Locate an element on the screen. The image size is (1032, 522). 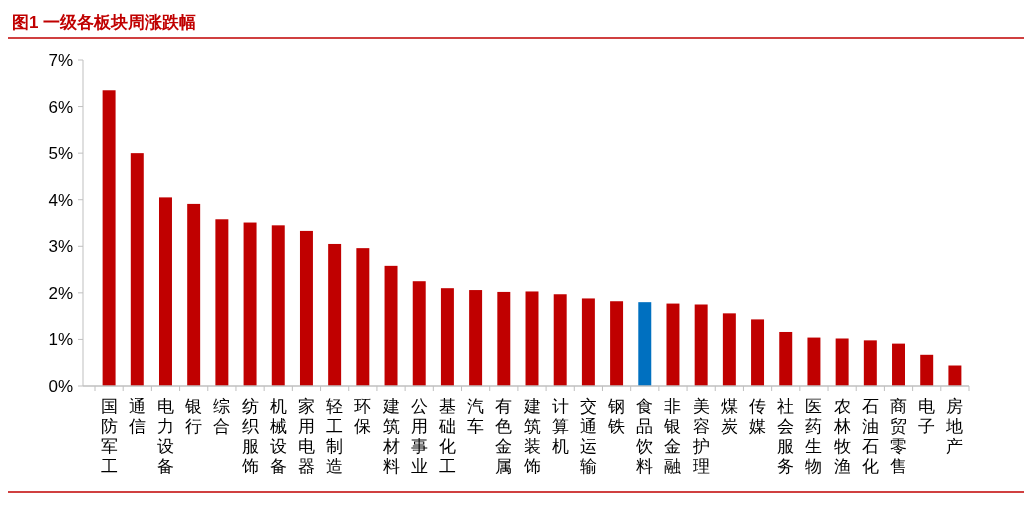
x-tick-label: 轻工制造 is located at coordinates (335, 436).